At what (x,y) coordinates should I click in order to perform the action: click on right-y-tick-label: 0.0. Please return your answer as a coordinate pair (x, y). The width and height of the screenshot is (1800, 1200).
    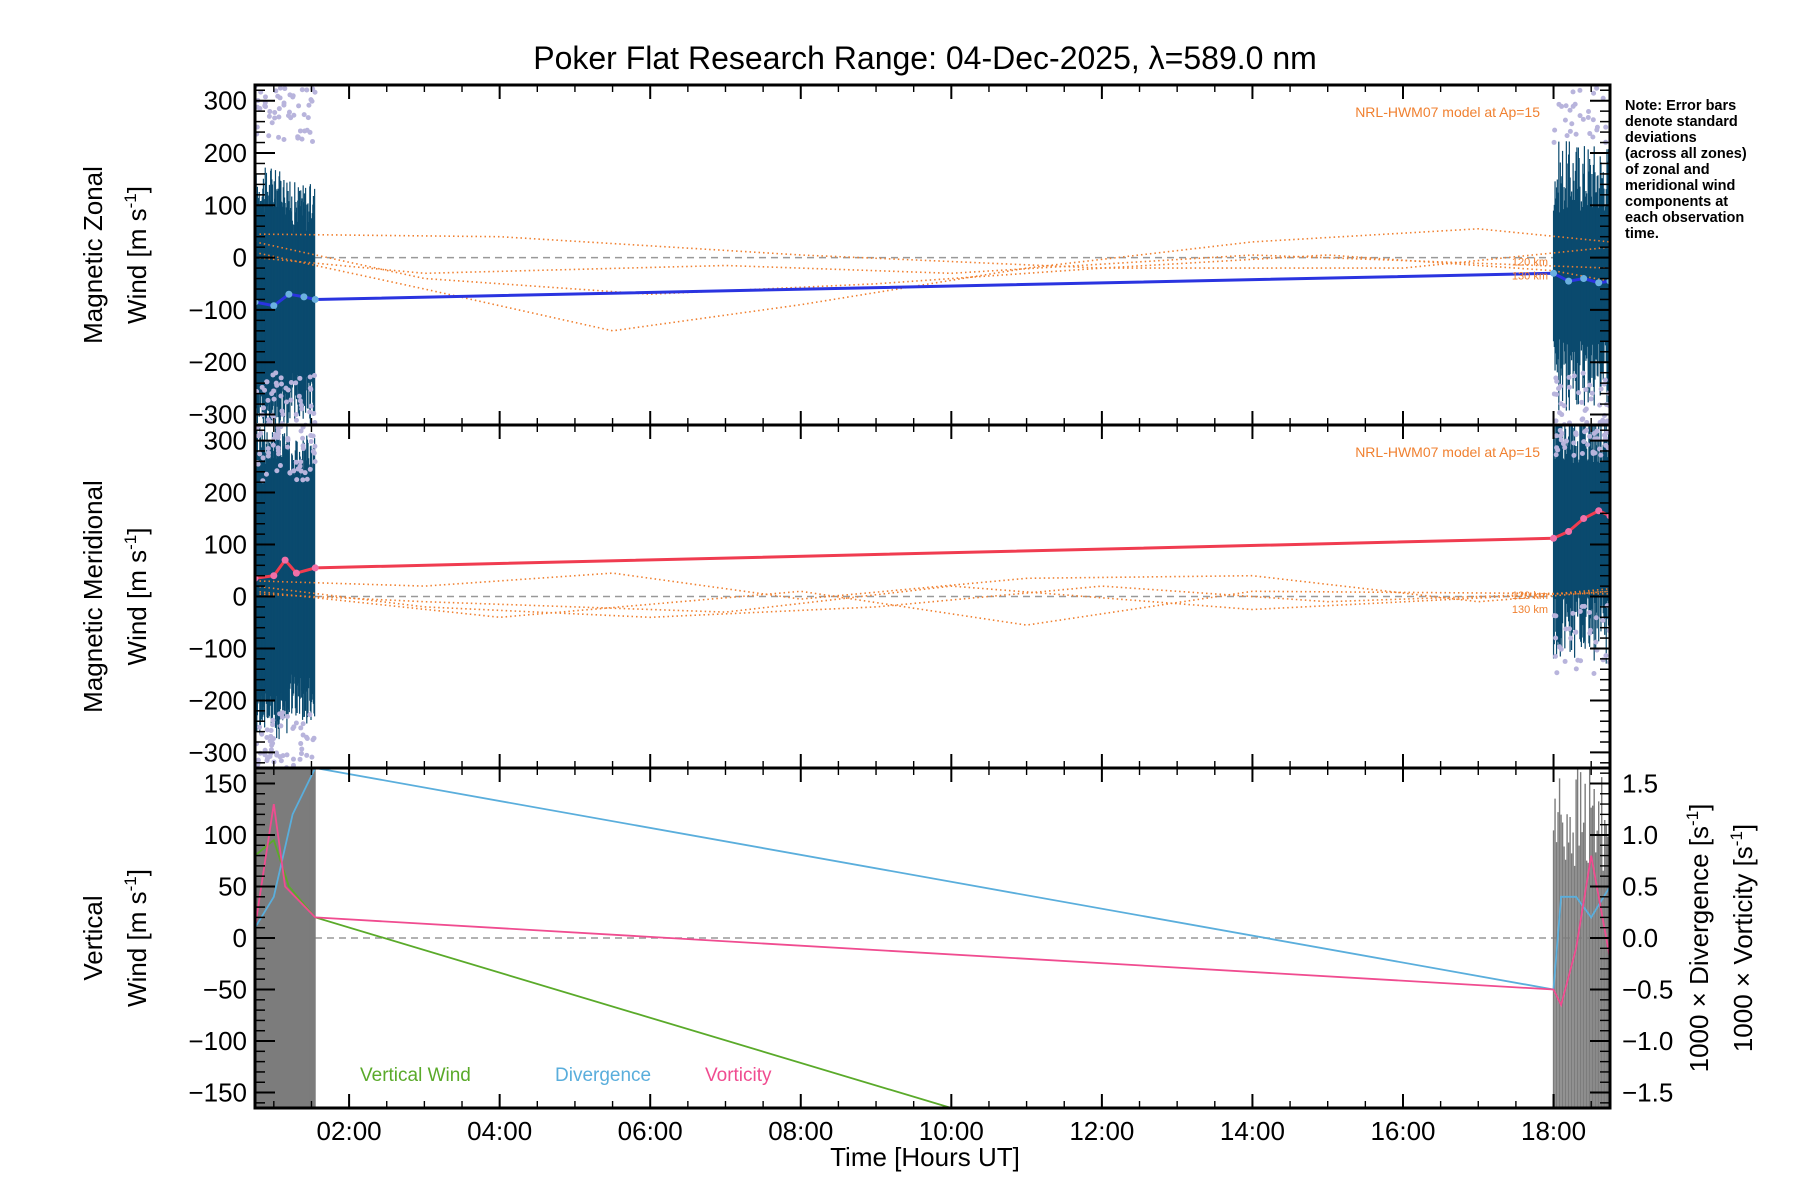
    Looking at the image, I should click on (1640, 938).